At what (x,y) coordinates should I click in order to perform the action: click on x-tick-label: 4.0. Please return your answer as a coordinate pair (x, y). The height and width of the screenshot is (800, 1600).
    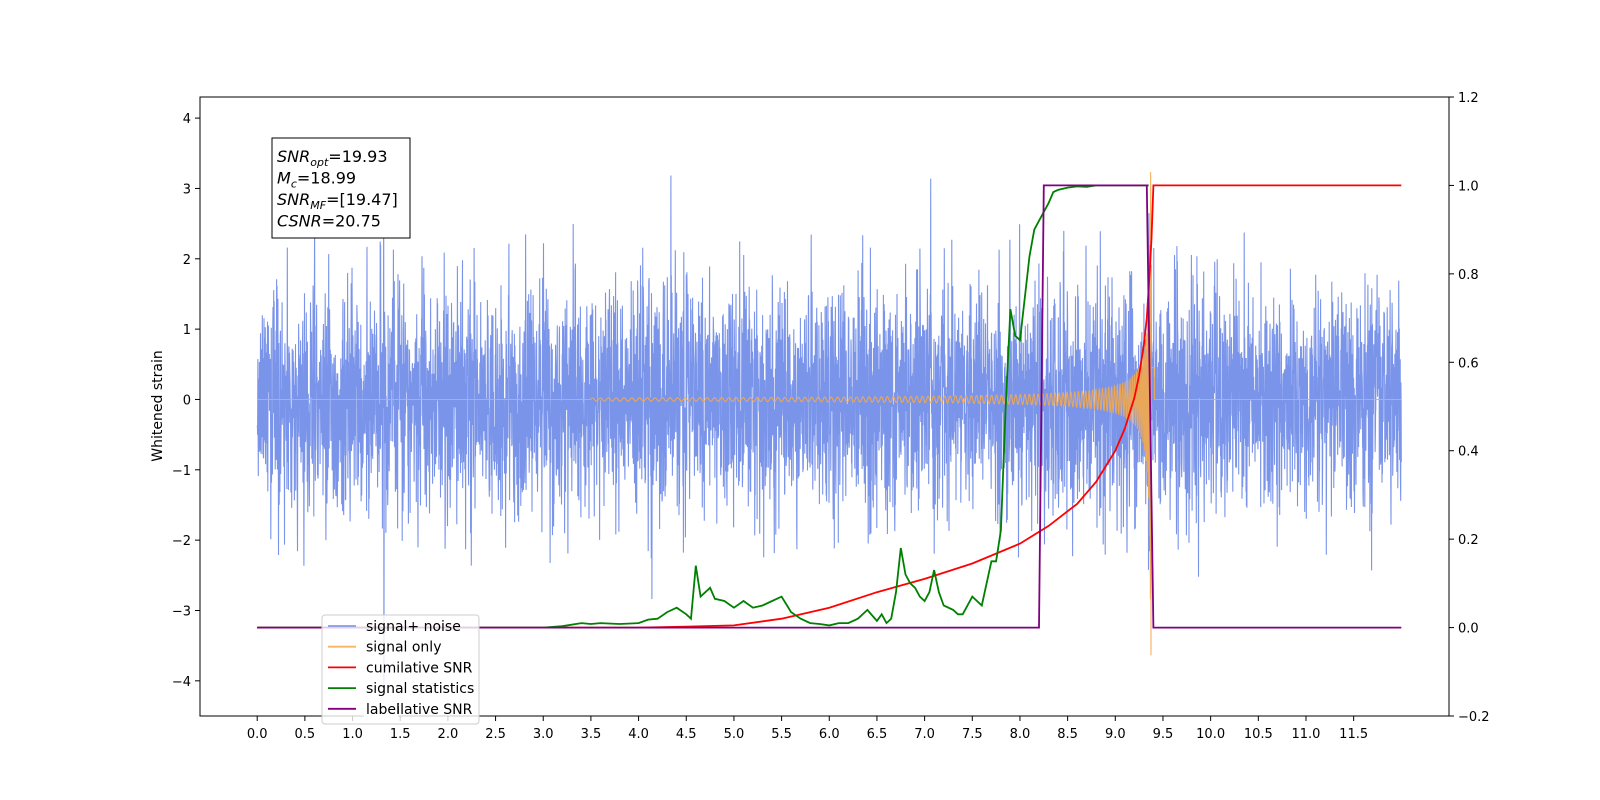
    Looking at the image, I should click on (638, 734).